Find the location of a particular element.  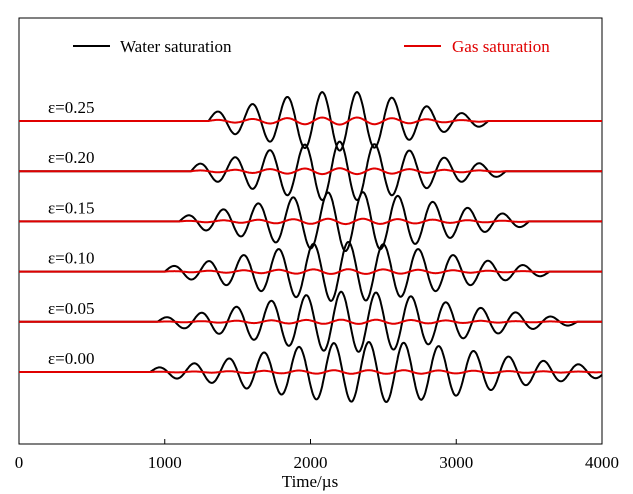

x-tick-label: 1000 is located at coordinates (165, 462).